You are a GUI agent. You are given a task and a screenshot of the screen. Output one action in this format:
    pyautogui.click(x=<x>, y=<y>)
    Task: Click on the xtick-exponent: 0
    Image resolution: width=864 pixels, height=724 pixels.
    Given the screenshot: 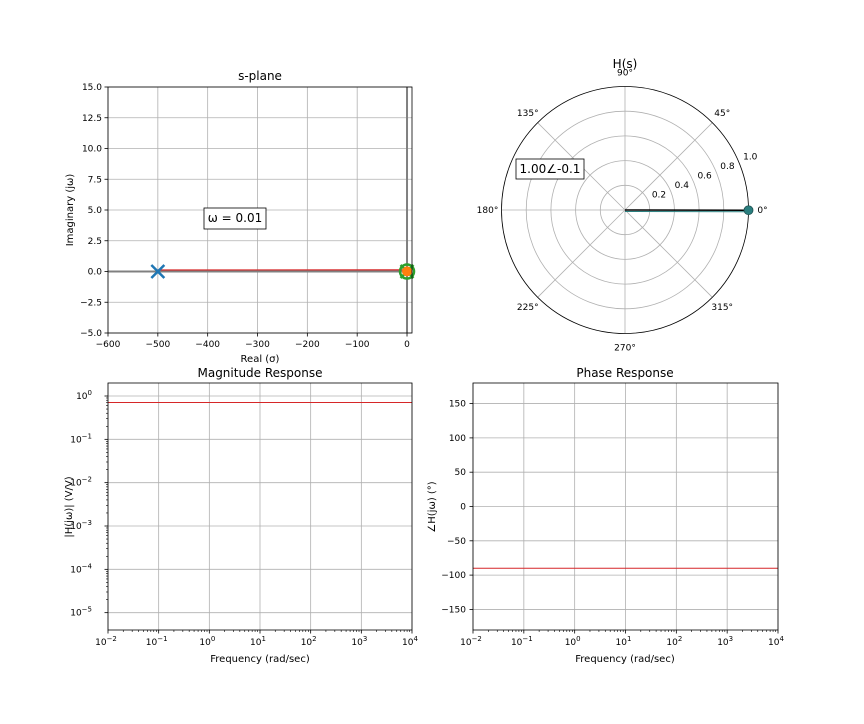 What is the action you would take?
    pyautogui.click(x=213, y=639)
    